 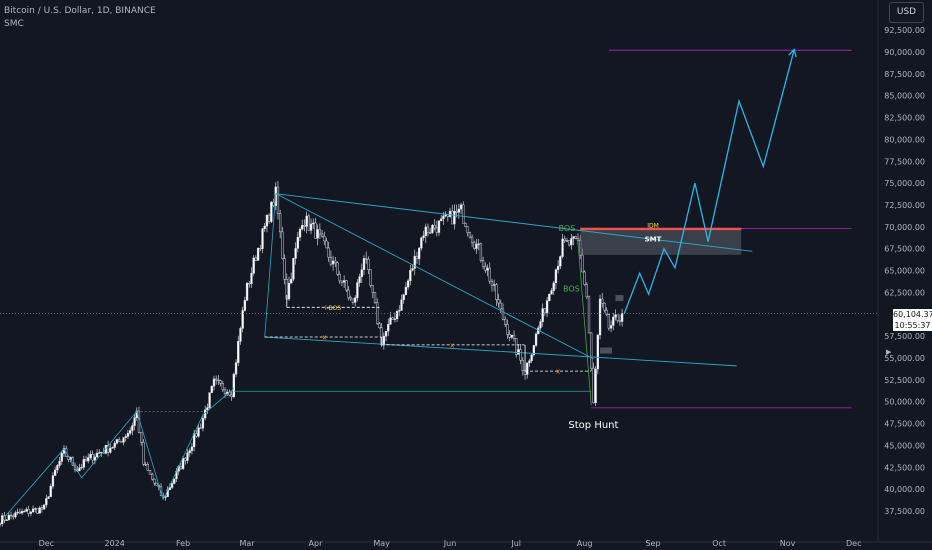 I want to click on x-tick-label: Aug, so click(x=585, y=543).